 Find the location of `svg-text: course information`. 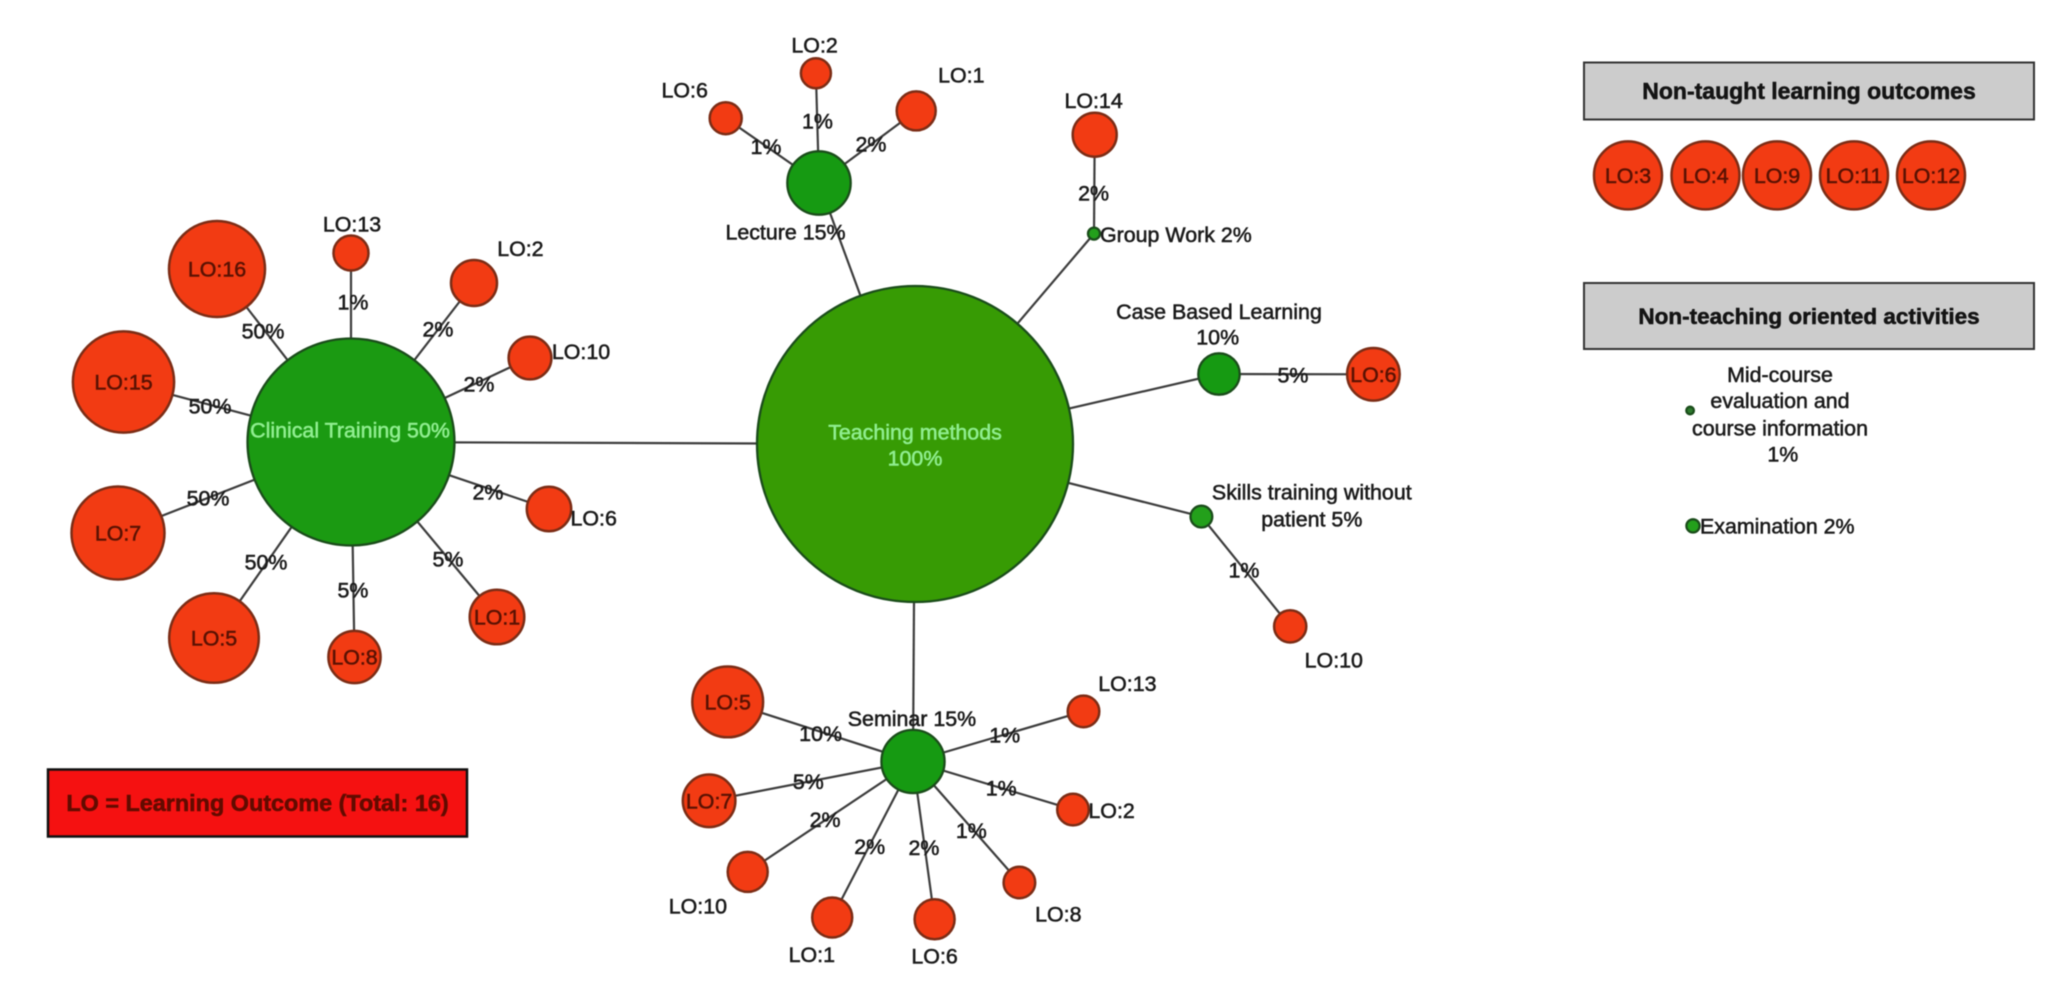

svg-text: course information is located at coordinates (1780, 428).